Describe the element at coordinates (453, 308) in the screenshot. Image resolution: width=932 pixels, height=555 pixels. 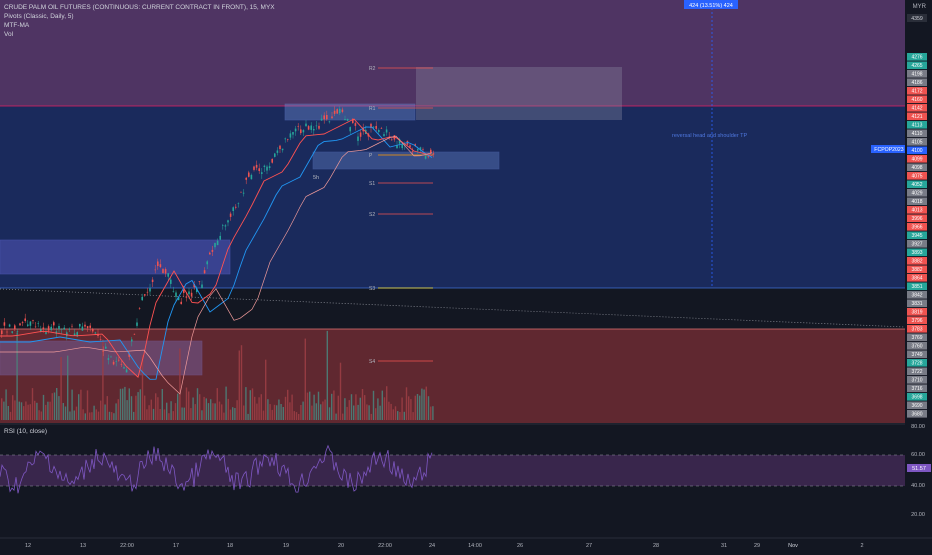
I see `trend-line-dotted` at that location.